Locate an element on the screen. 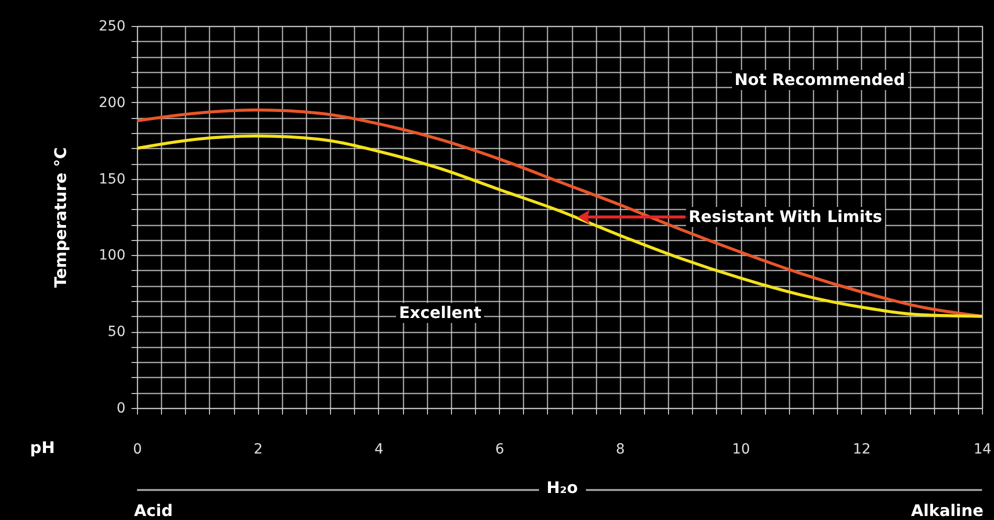 Image resolution: width=994 pixels, height=520 pixels. y-tick-label: 0 is located at coordinates (121, 408).